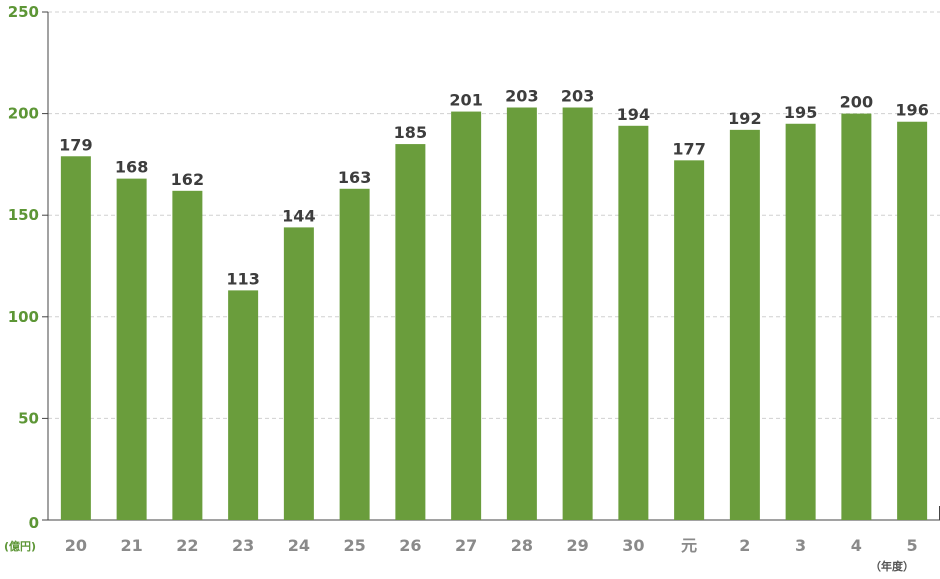 The height and width of the screenshot is (579, 940). Describe the element at coordinates (242, 278) in the screenshot. I see `bar-value-label: 113` at that location.